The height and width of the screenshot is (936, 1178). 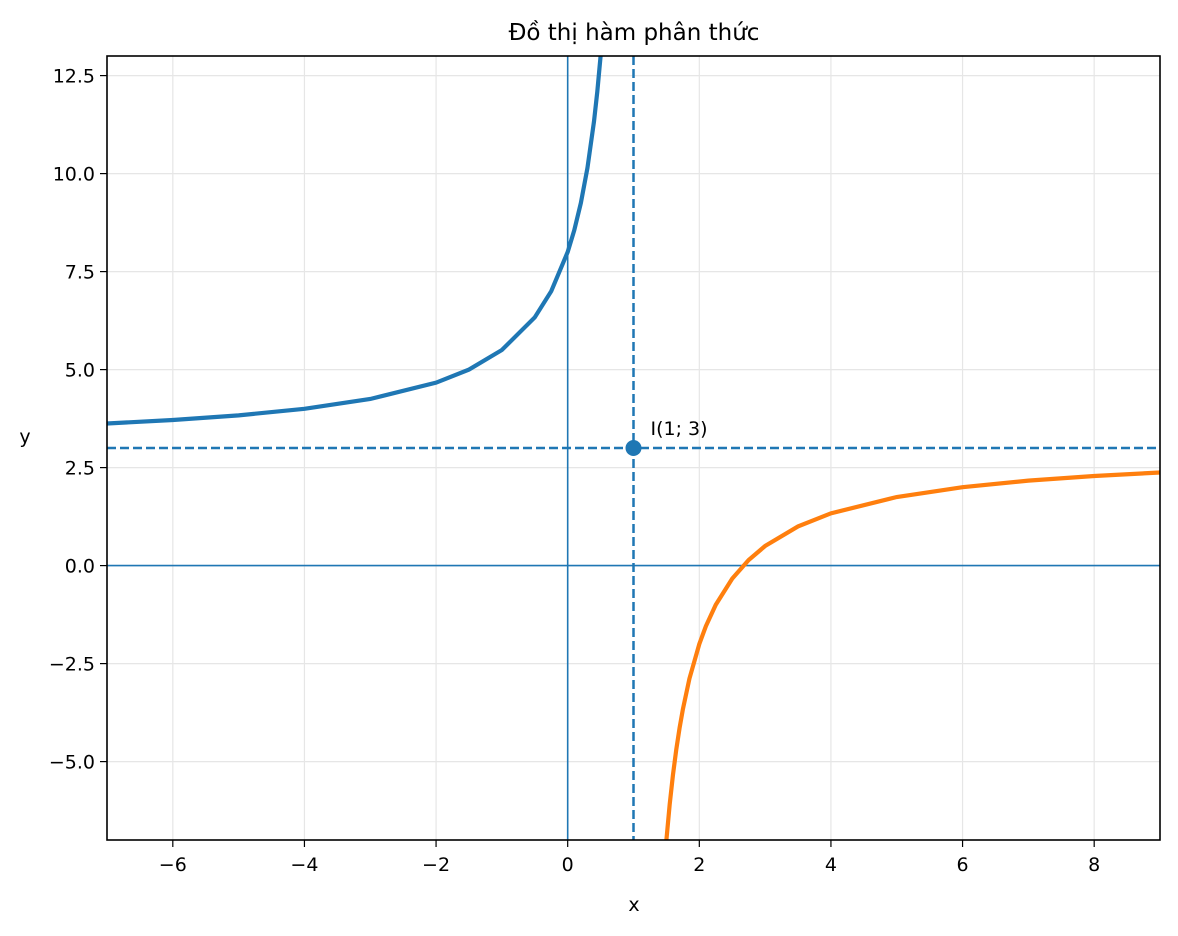 What do you see at coordinates (304, 865) in the screenshot?
I see `x-tick-label: −4` at bounding box center [304, 865].